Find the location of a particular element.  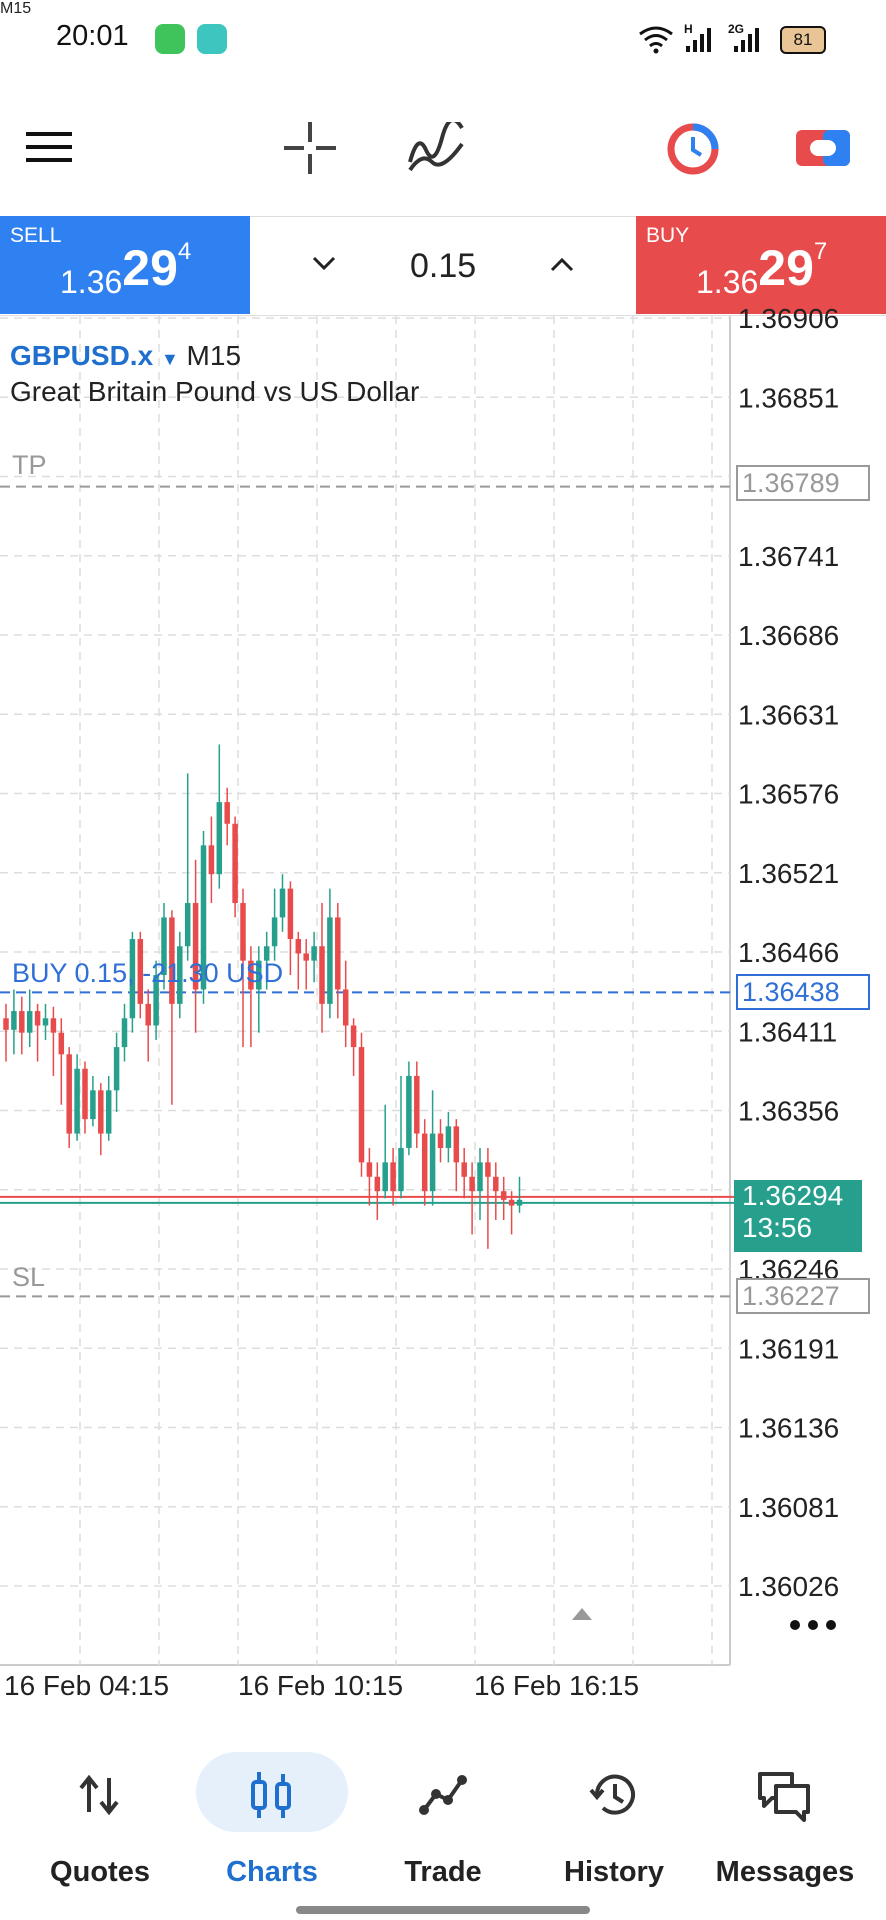

signal-icon: H is located at coordinates (697, 37).